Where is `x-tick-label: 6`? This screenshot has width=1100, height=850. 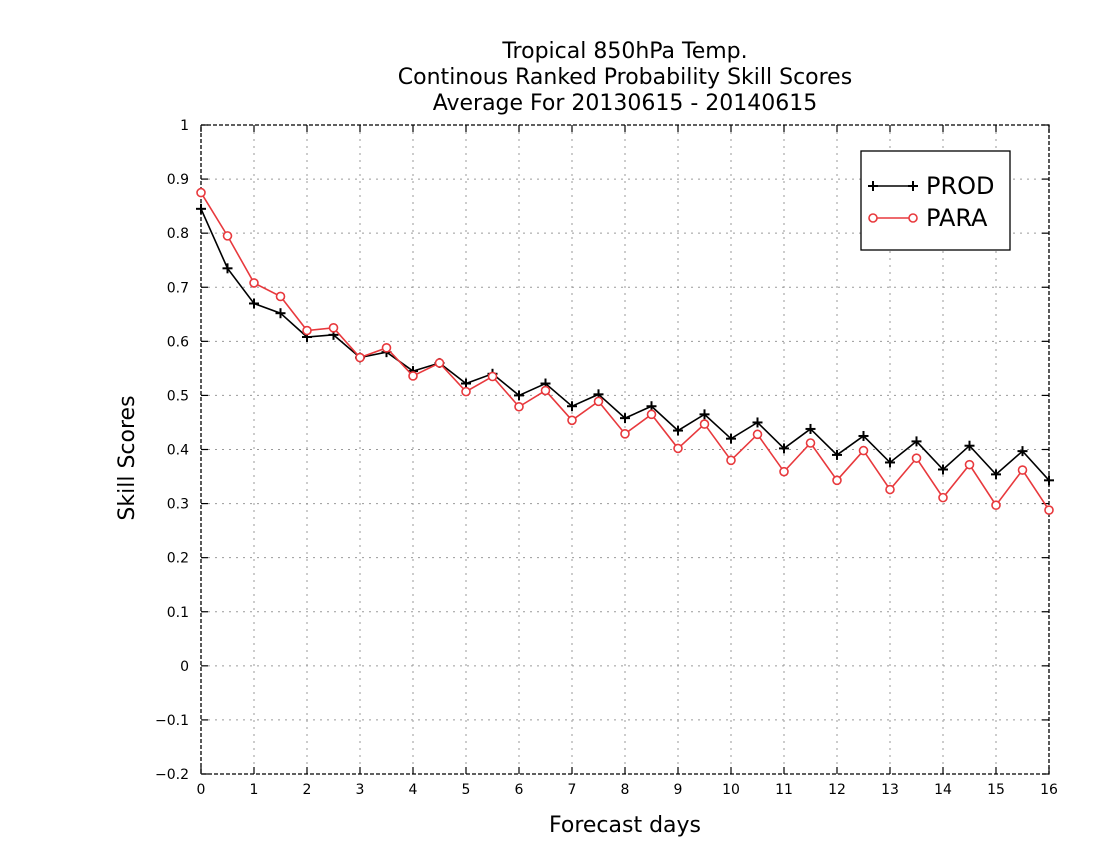 x-tick-label: 6 is located at coordinates (519, 790).